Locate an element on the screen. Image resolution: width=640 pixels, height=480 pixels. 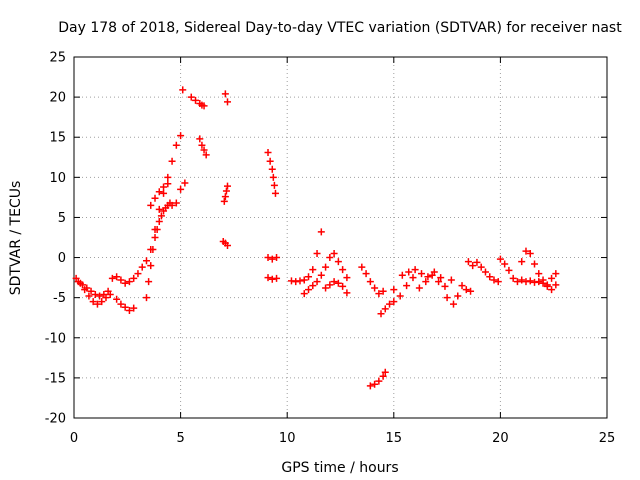
series-trace-j is located at coordinates (226, 98).